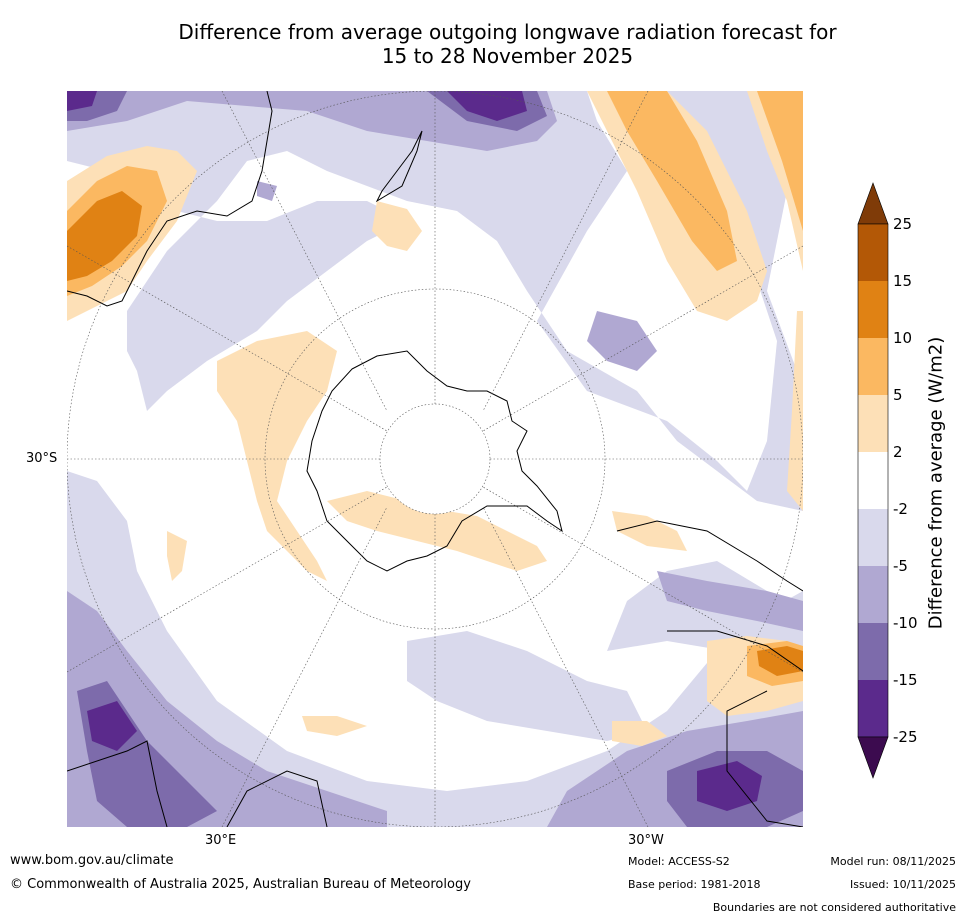 Image resolution: width=965 pixels, height=919 pixels. What do you see at coordinates (893, 861) in the screenshot?
I see `footer-model-run: Model run: 08/11/2025` at bounding box center [893, 861].